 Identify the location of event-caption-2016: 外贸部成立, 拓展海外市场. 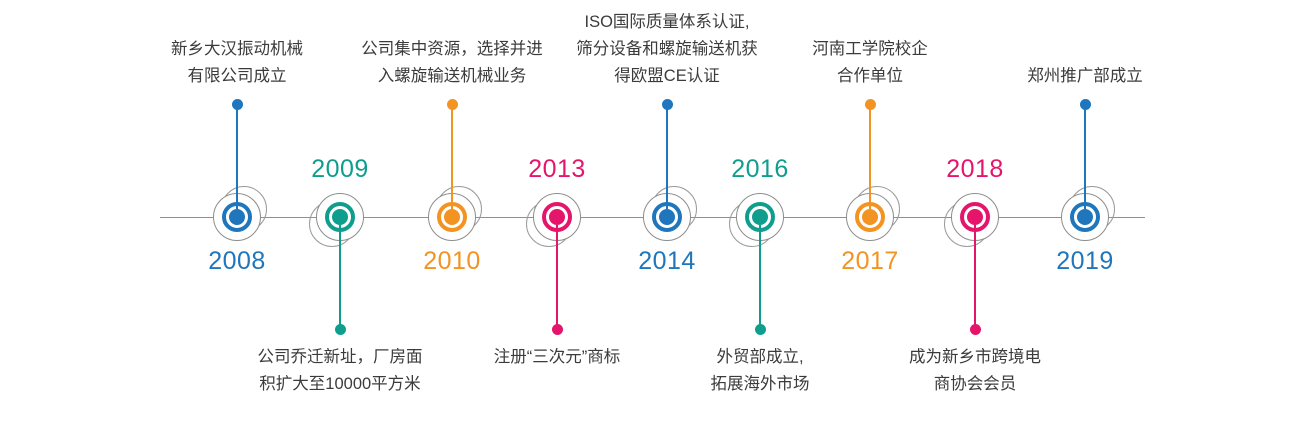
(760, 371).